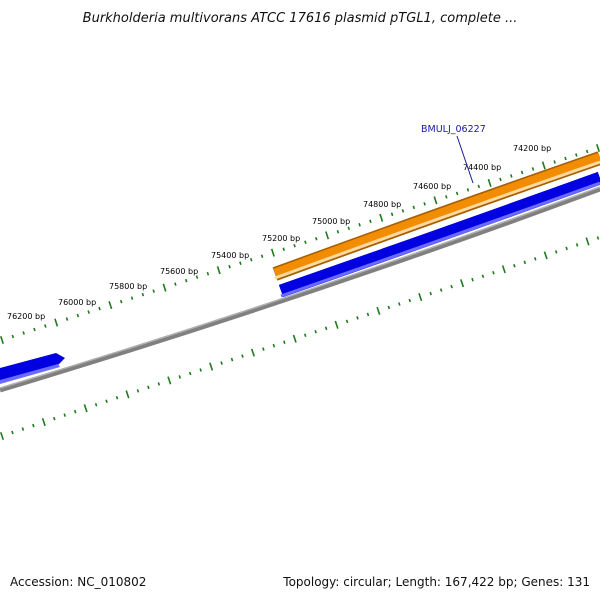 This screenshot has height=600, width=600. I want to click on tick-label: 75000 bp, so click(331, 221).